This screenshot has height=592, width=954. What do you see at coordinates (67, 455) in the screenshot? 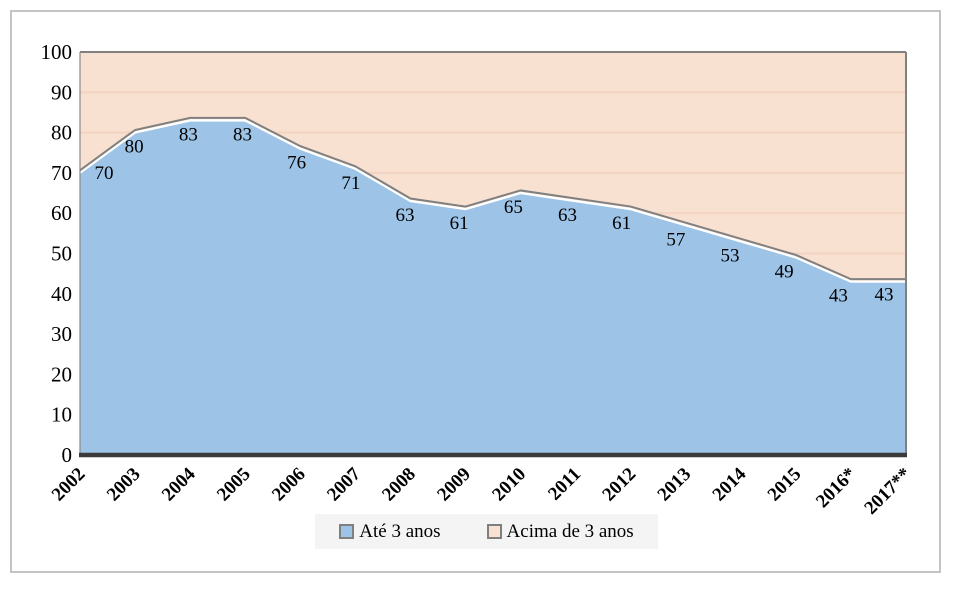
I see `y-axis-tick-label: 0` at bounding box center [67, 455].